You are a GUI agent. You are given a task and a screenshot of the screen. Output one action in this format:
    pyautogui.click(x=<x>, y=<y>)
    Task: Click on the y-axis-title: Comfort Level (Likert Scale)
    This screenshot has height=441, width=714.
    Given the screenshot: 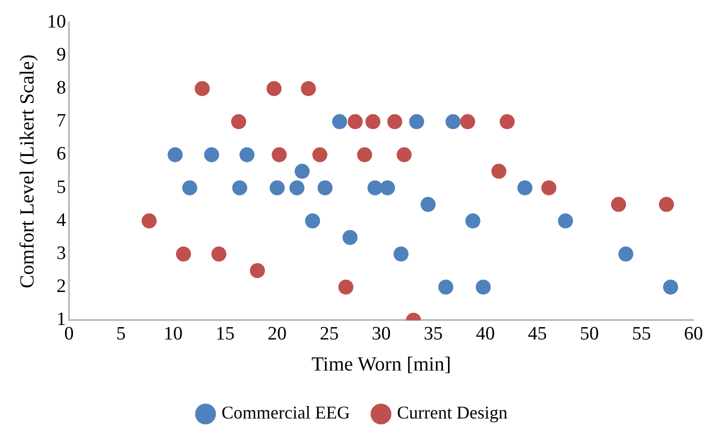 What is the action you would take?
    pyautogui.click(x=27, y=171)
    